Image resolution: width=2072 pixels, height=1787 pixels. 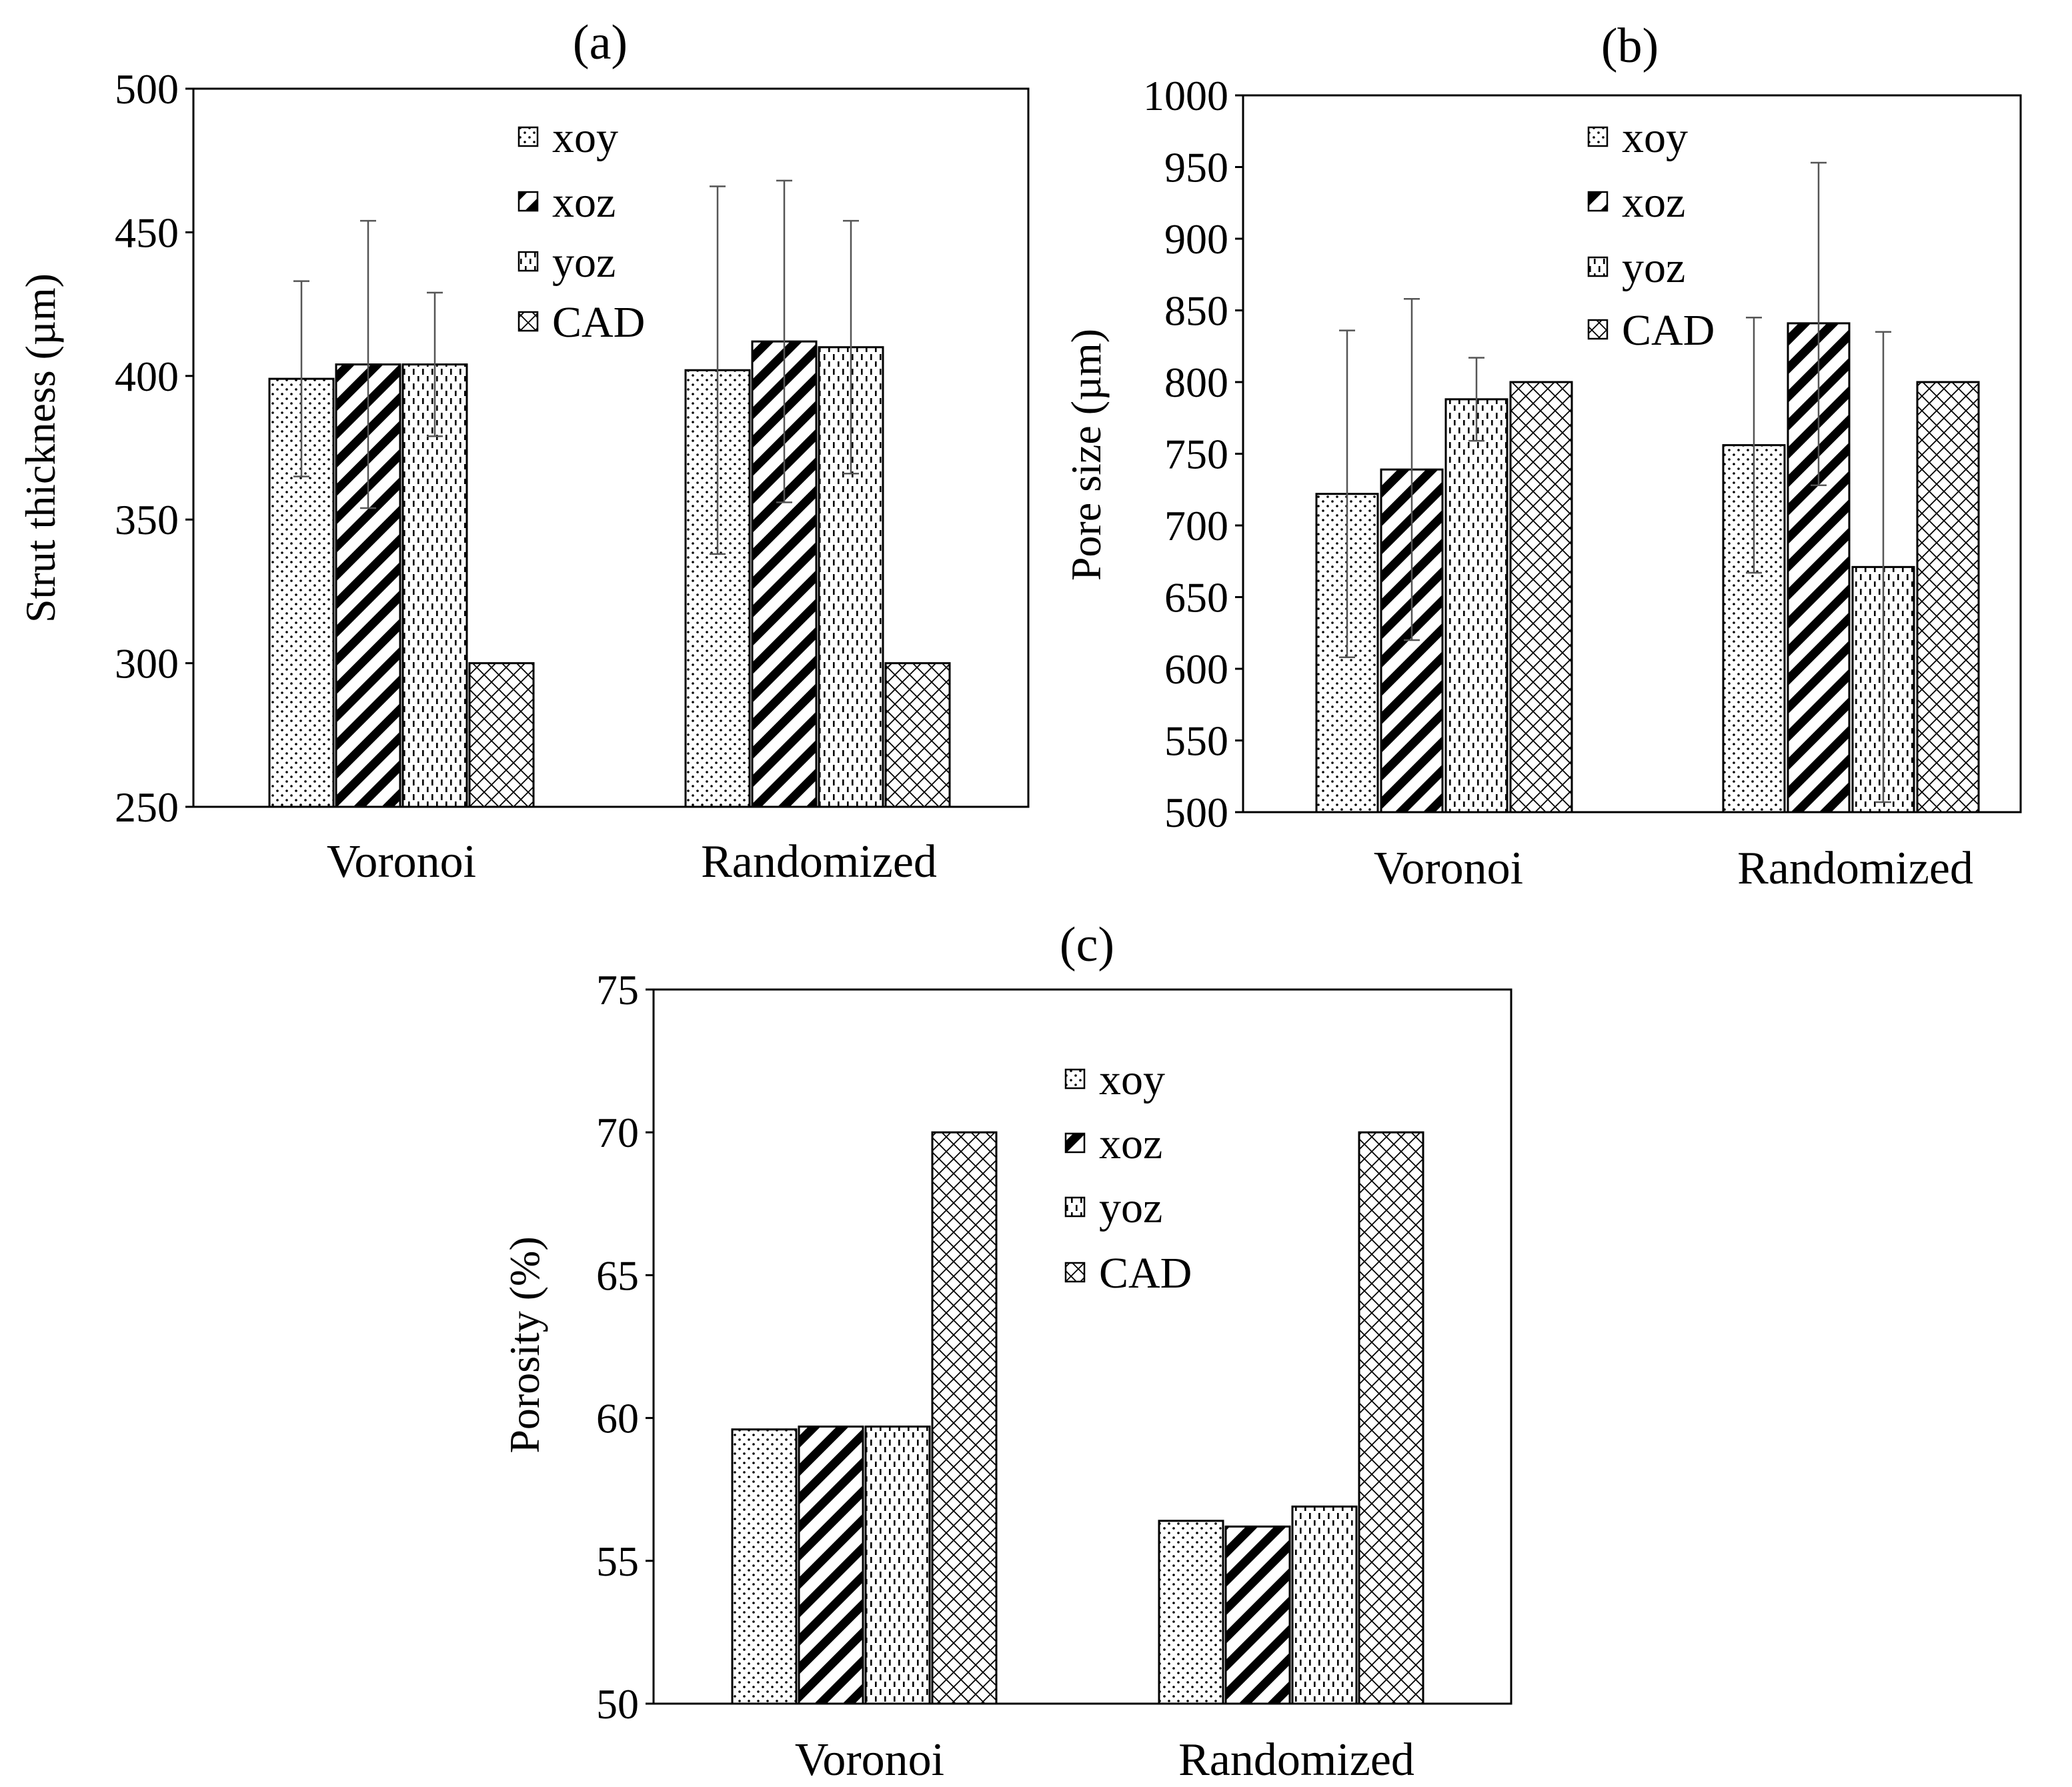 What do you see at coordinates (584, 262) in the screenshot?
I see `panel-a-legend-yoz: yoz` at bounding box center [584, 262].